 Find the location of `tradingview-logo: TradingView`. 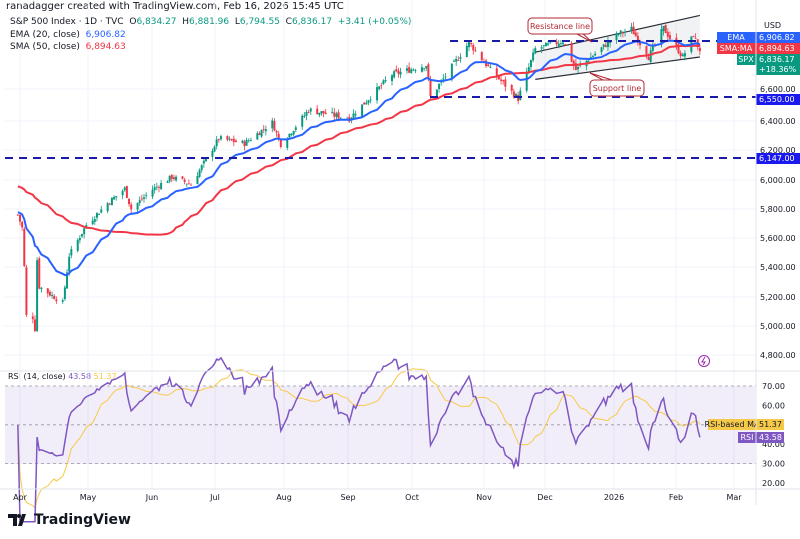

tradingview-logo: TradingView is located at coordinates (69, 520).